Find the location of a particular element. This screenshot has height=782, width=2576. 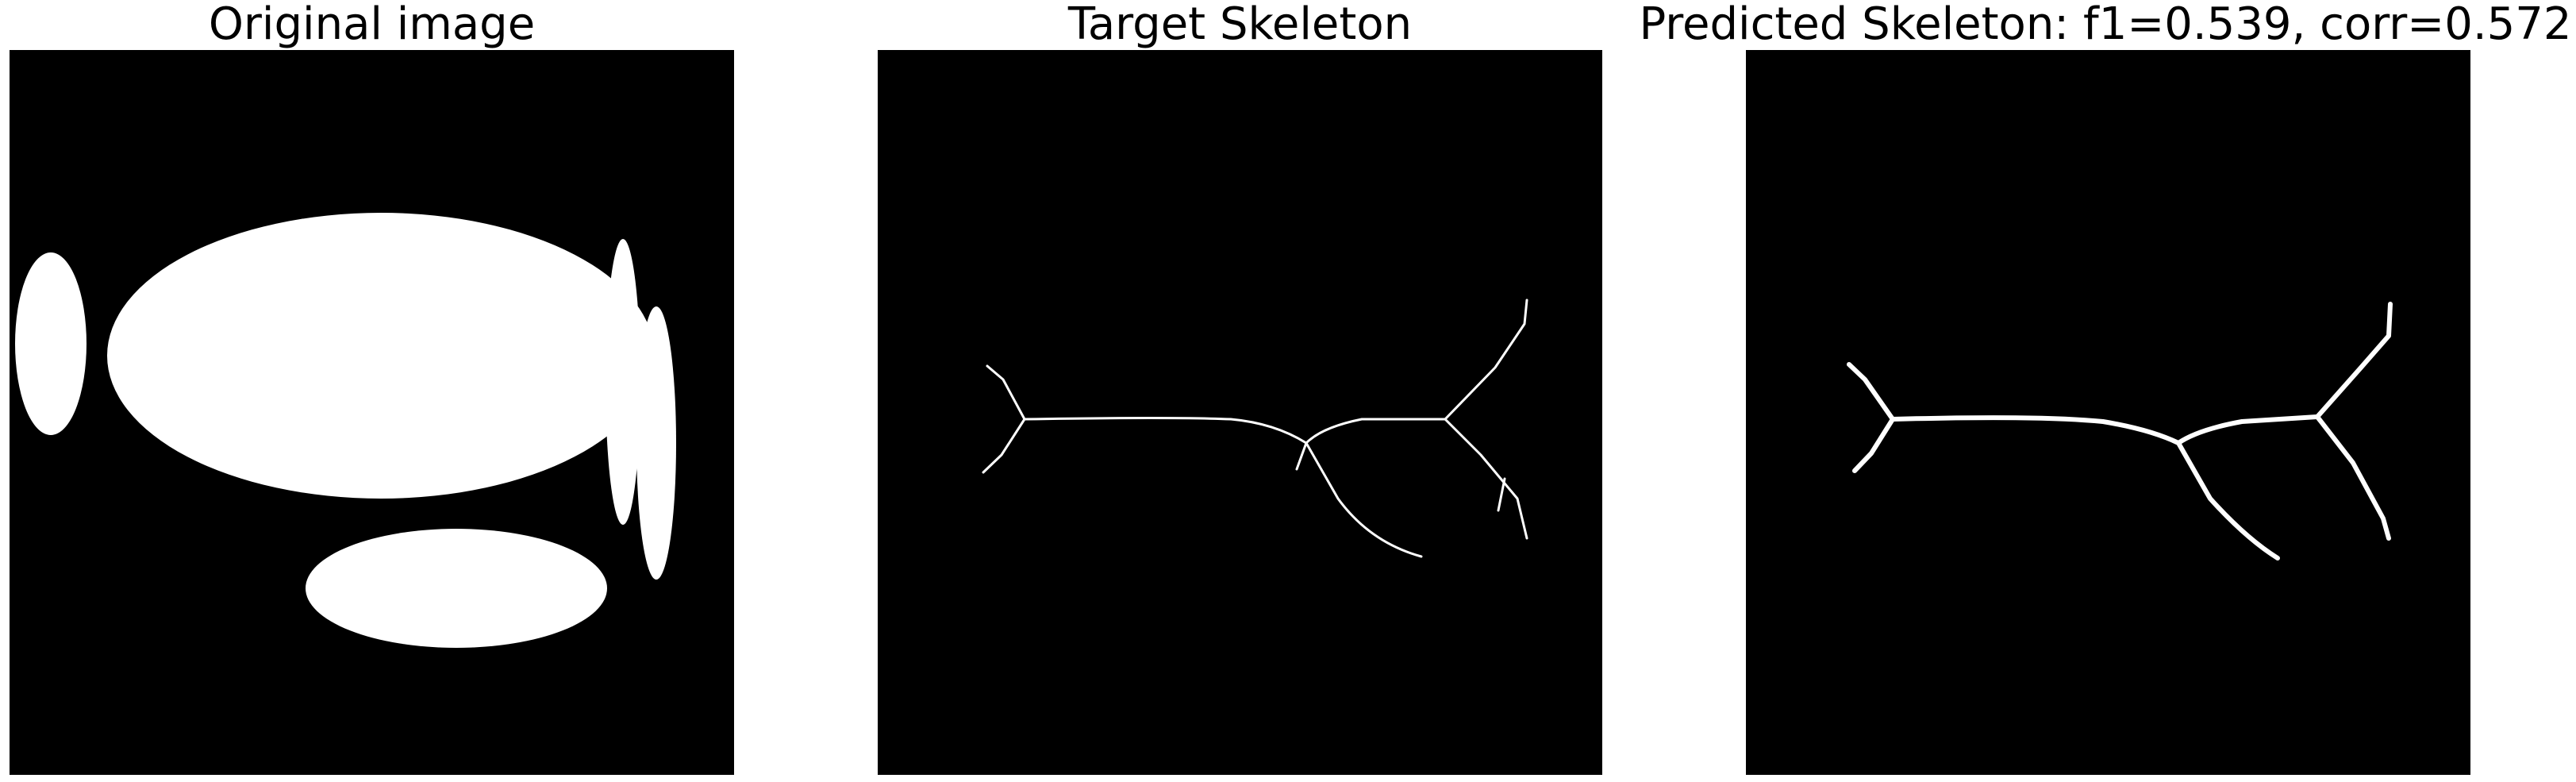

target-skeleton-left-branch-lower is located at coordinates (1004, 446).